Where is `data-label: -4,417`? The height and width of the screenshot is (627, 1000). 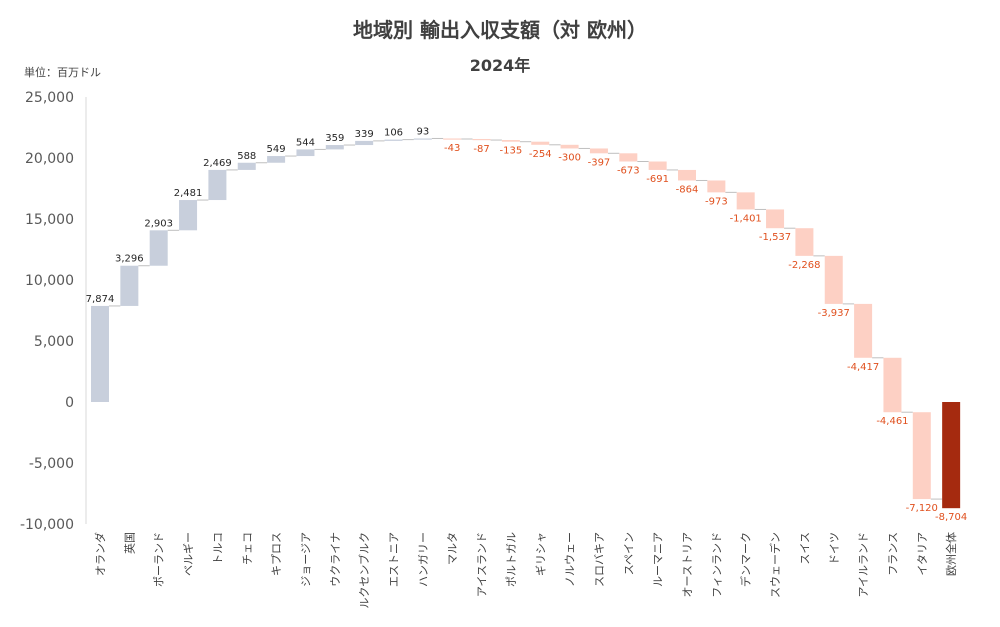
data-label: -4,417 is located at coordinates (863, 367).